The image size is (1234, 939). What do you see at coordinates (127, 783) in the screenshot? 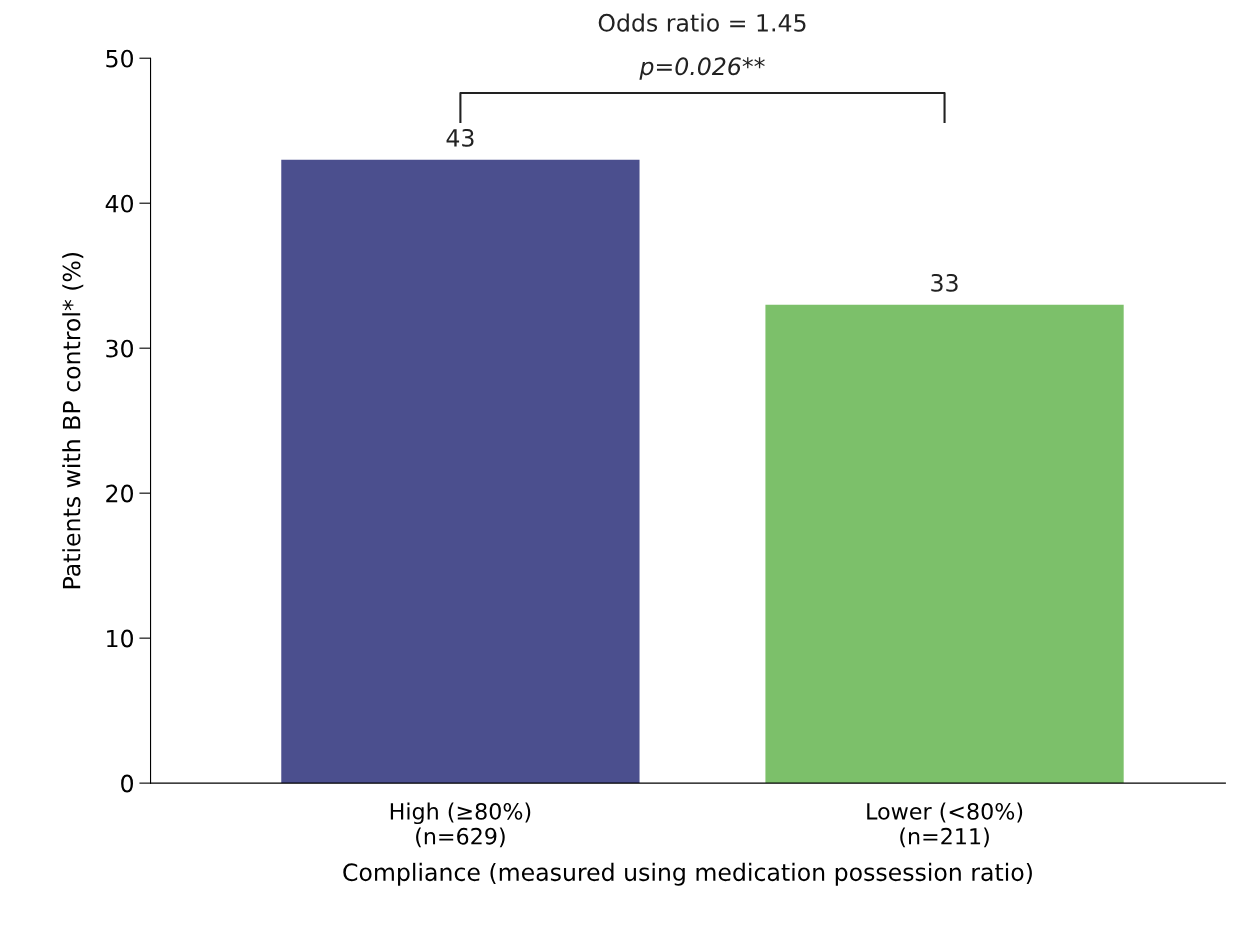
I see `y-tick-label: 0` at bounding box center [127, 783].